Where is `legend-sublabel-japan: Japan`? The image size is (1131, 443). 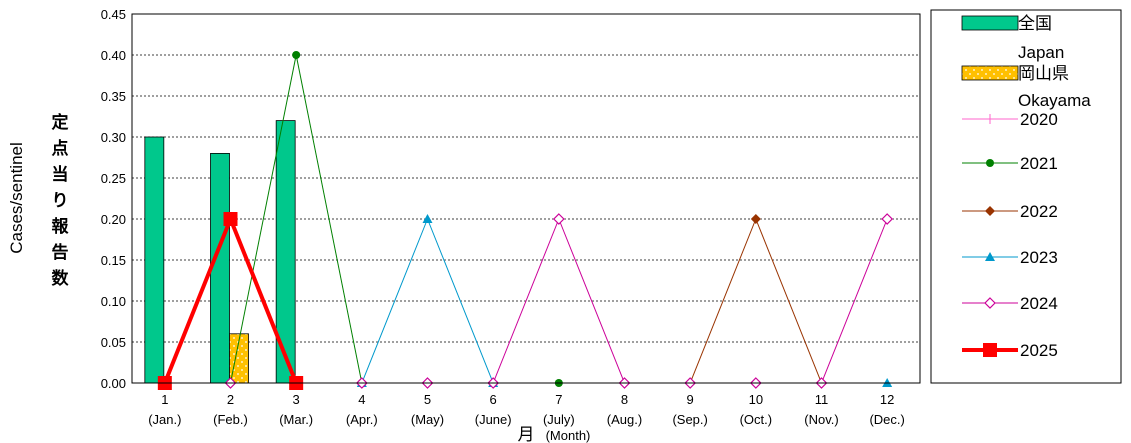 legend-sublabel-japan: Japan is located at coordinates (1041, 52).